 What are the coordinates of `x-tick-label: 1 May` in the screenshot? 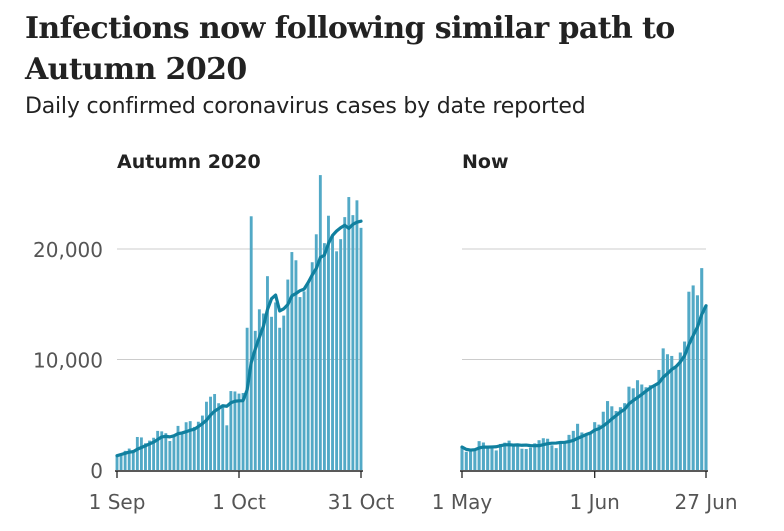 It's located at (462, 502).